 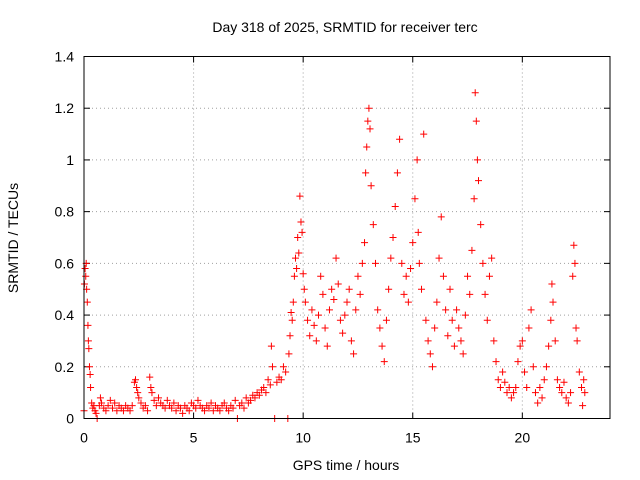 What do you see at coordinates (70, 419) in the screenshot?
I see `y-tick-label: 0` at bounding box center [70, 419].